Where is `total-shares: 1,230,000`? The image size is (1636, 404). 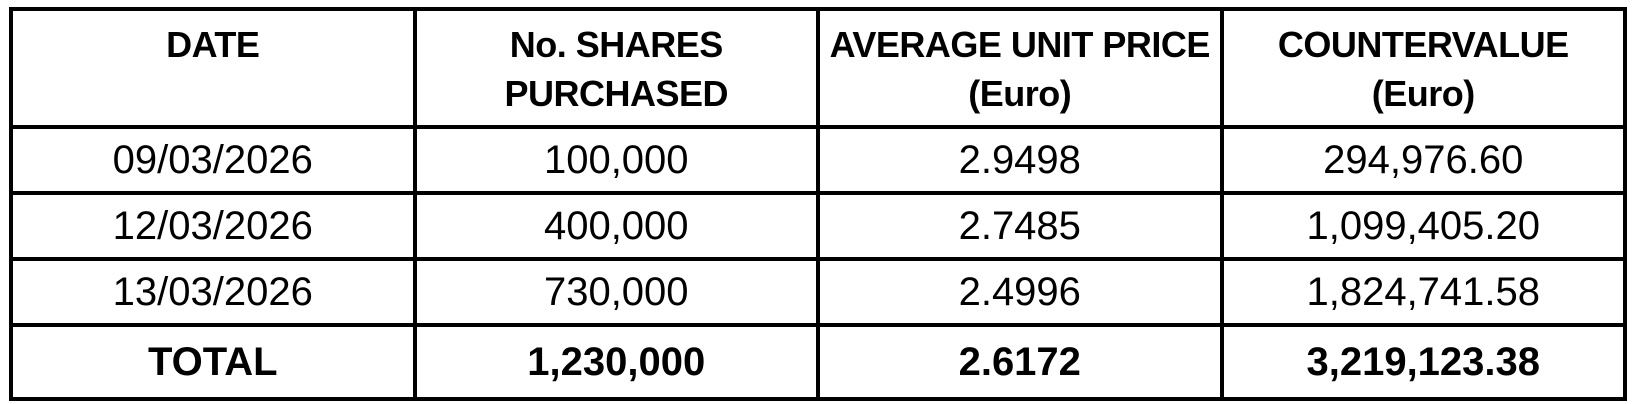
total-shares: 1,230,000 is located at coordinates (616, 362).